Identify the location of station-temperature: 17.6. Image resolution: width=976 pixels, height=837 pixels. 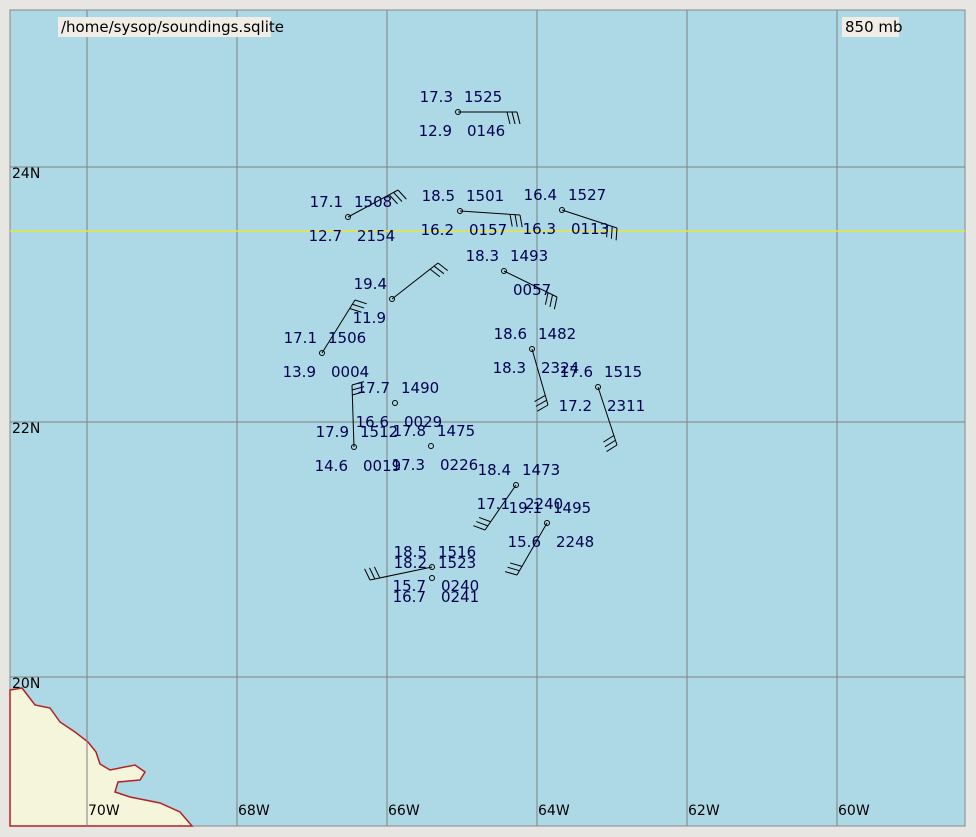
(576, 372).